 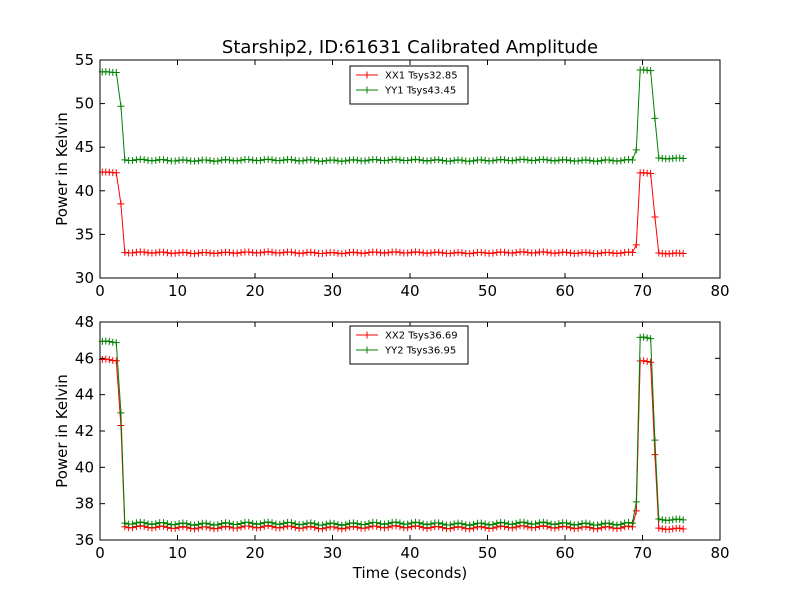 I want to click on bottom-legend-label: YY2 Tsys36.95, so click(x=420, y=351).